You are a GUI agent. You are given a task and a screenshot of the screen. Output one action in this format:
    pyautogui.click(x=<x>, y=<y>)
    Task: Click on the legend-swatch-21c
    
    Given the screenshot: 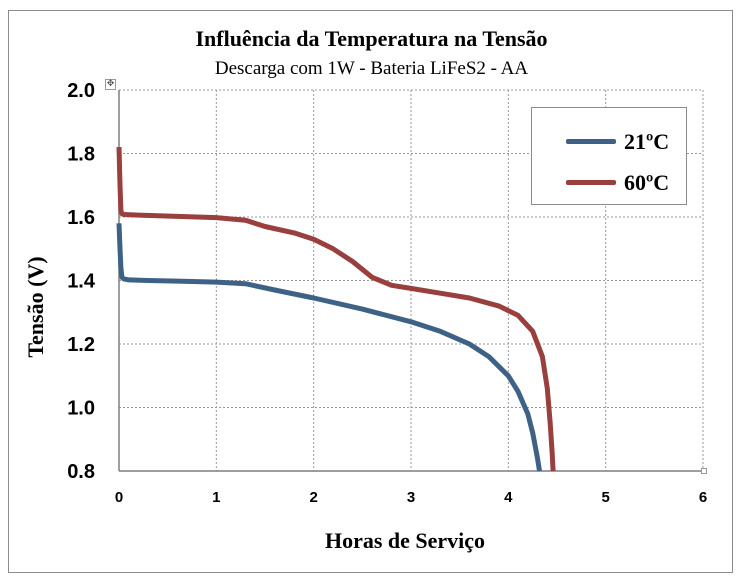 What is the action you would take?
    pyautogui.click(x=591, y=141)
    